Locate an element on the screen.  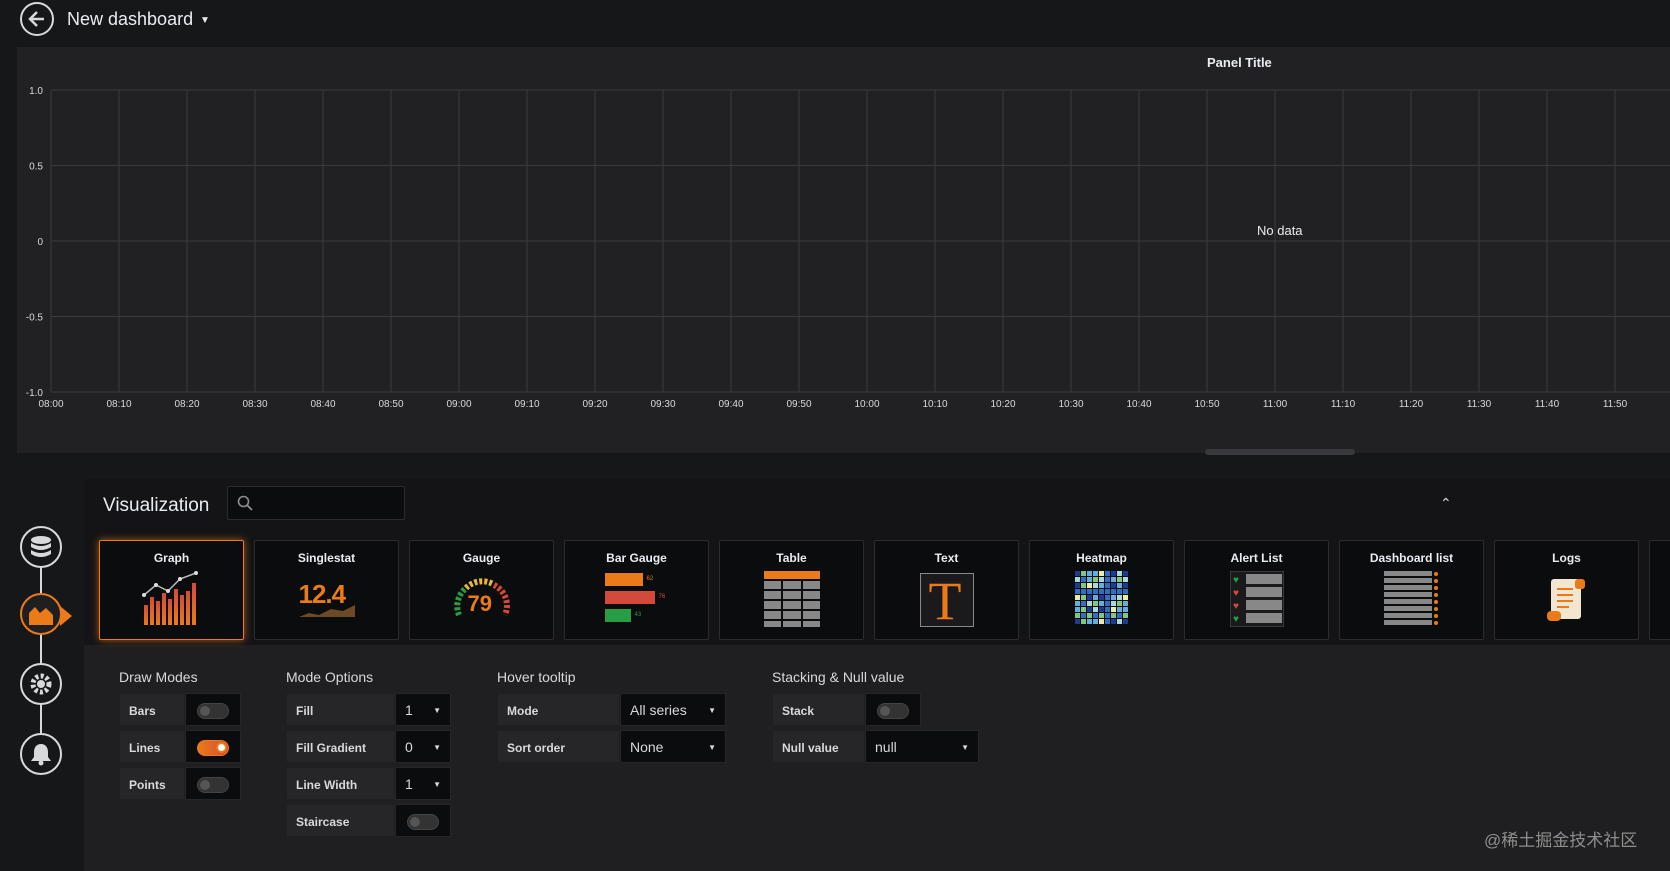
tile-alert-list: Alert List ♥ ♥ ♥ ♥ is located at coordinates (1256, 590).